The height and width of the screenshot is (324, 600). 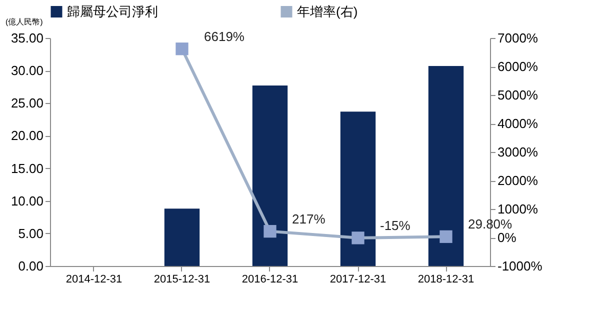 What do you see at coordinates (27, 70) in the screenshot?
I see `y-tick-label: 30.00` at bounding box center [27, 70].